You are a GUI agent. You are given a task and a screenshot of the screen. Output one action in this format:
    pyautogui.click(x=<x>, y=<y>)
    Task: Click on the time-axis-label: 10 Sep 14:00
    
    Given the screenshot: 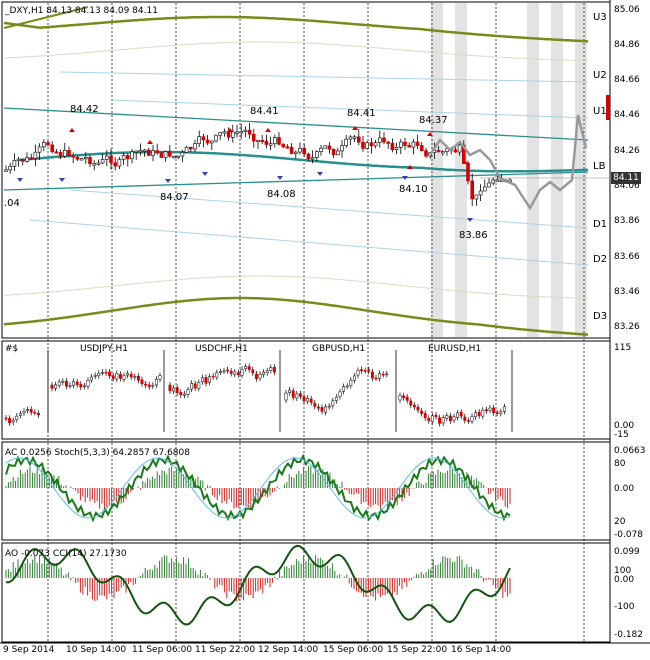 What is the action you would take?
    pyautogui.click(x=96, y=650)
    